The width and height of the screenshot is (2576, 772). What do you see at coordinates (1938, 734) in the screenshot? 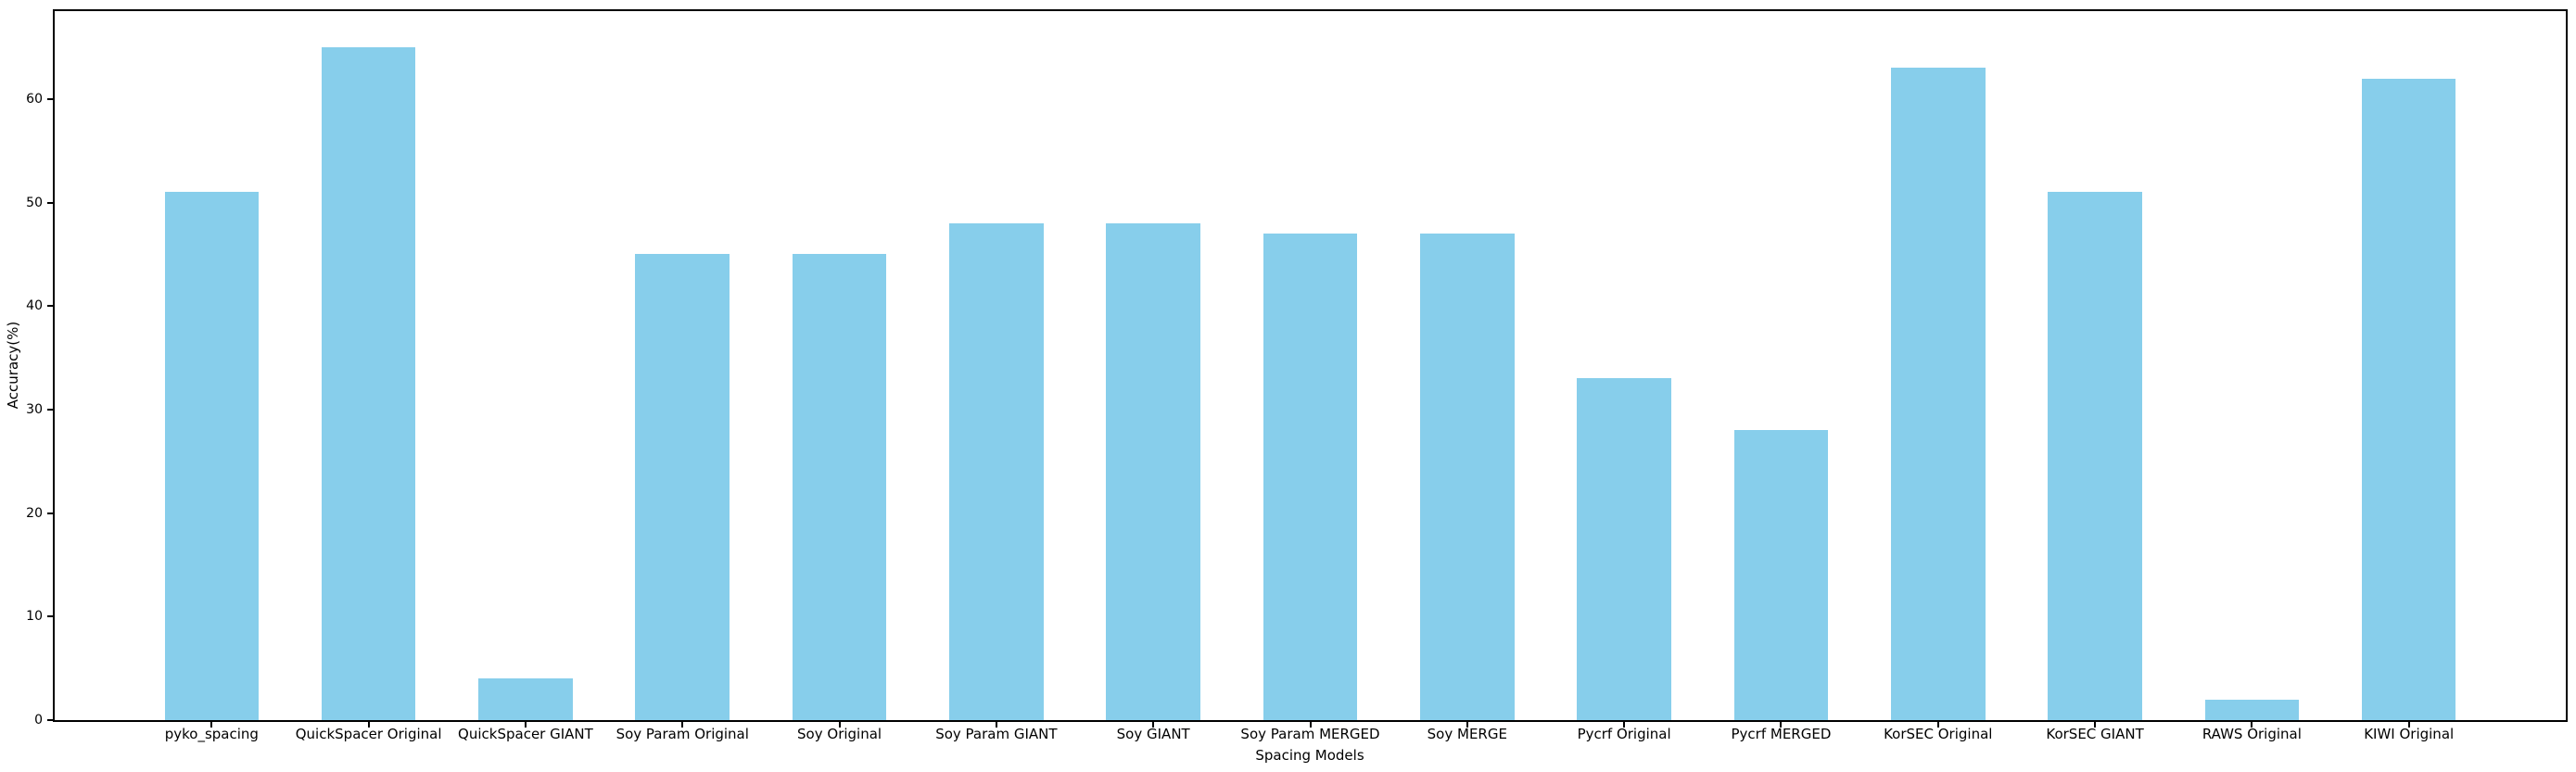
I see `x-tick-label: KorSEC Original` at bounding box center [1938, 734].